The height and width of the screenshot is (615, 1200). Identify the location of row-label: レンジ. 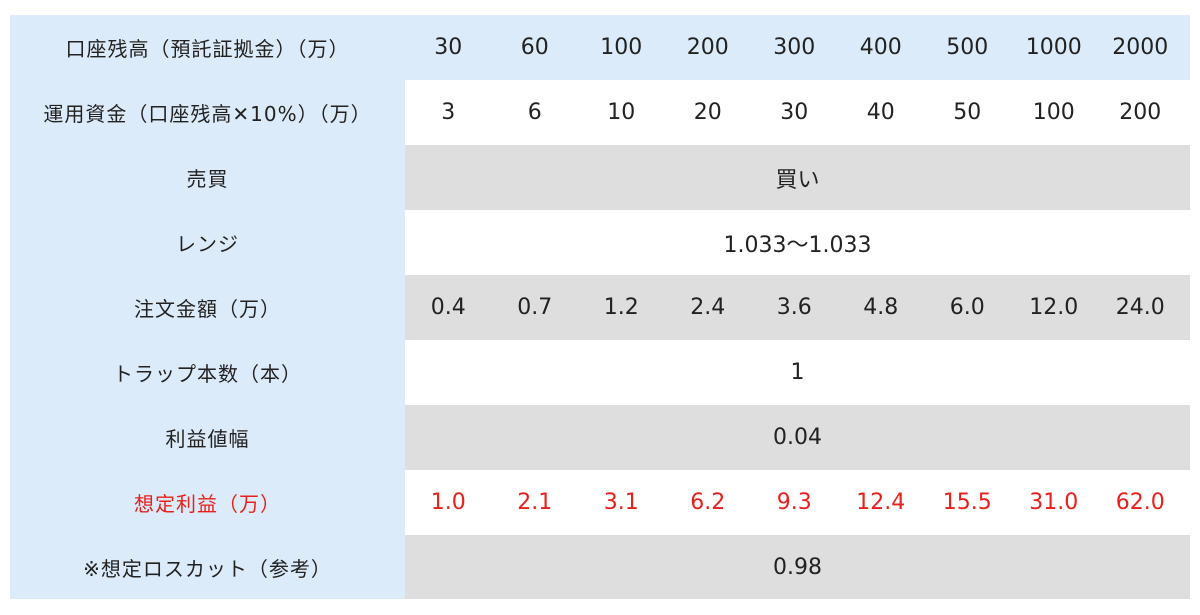
(207, 242).